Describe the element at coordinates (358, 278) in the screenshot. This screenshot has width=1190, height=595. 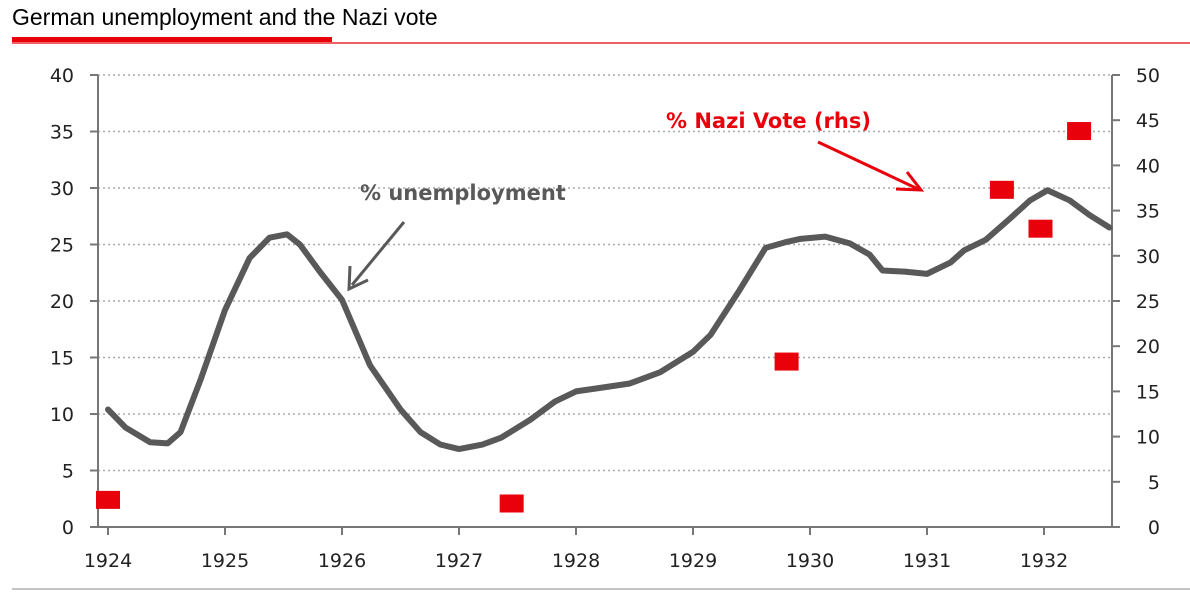
I see `annotation-unemployment-arrowhead` at that location.